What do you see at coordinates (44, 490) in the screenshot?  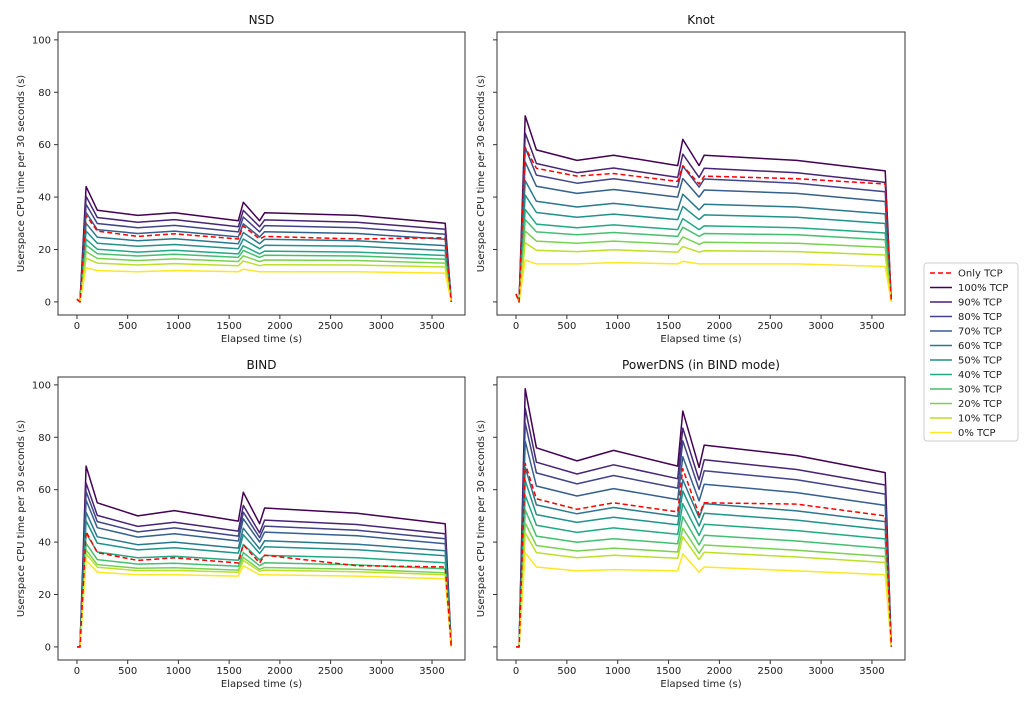 I see `y-tick-label: 60` at bounding box center [44, 490].